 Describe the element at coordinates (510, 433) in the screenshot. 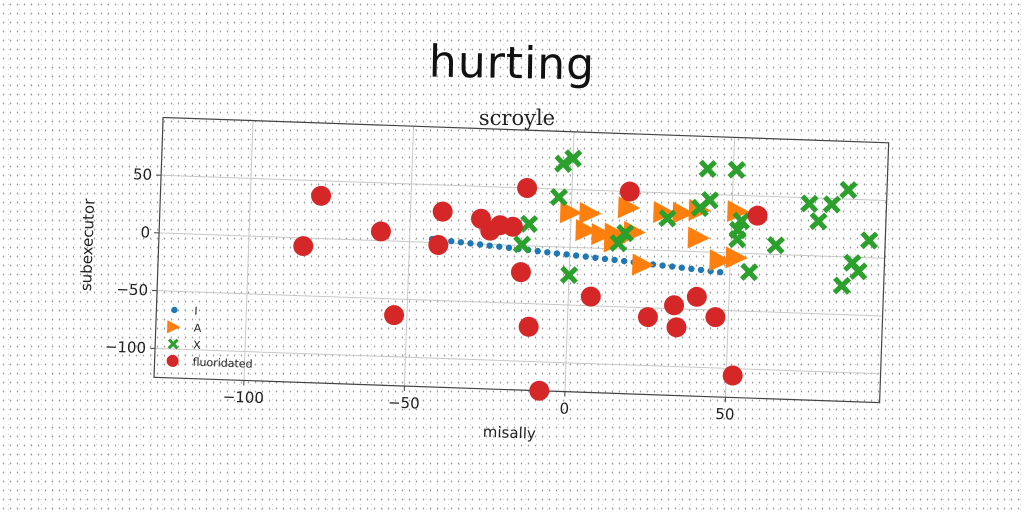

I see `x-axis-label: misally` at that location.